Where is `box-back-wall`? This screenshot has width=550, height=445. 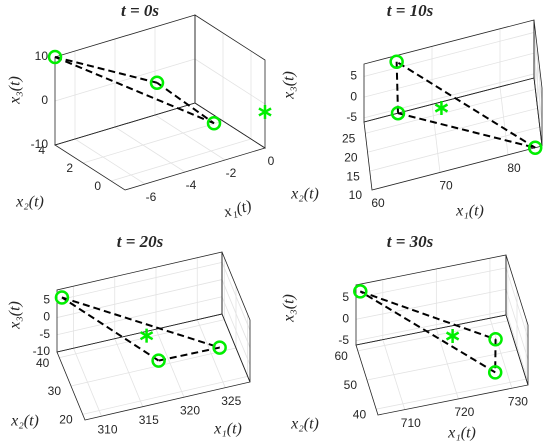 box-back-wall is located at coordinates (449, 71).